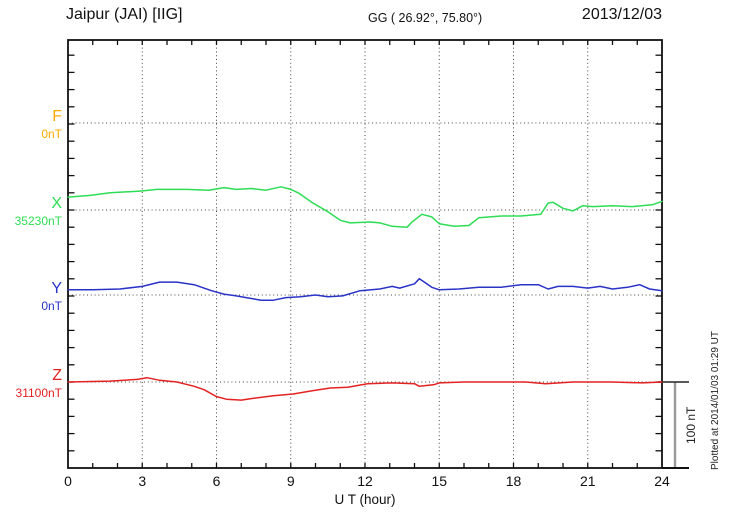 This screenshot has width=730, height=520. What do you see at coordinates (365, 289) in the screenshot?
I see `trace-Y` at bounding box center [365, 289].